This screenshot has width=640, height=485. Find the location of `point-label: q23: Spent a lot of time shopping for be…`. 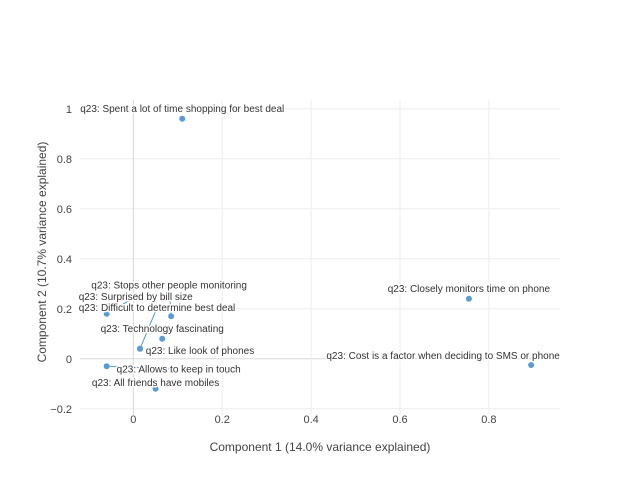

point-label: q23: Spent a lot of time shopping for be… is located at coordinates (182, 109).